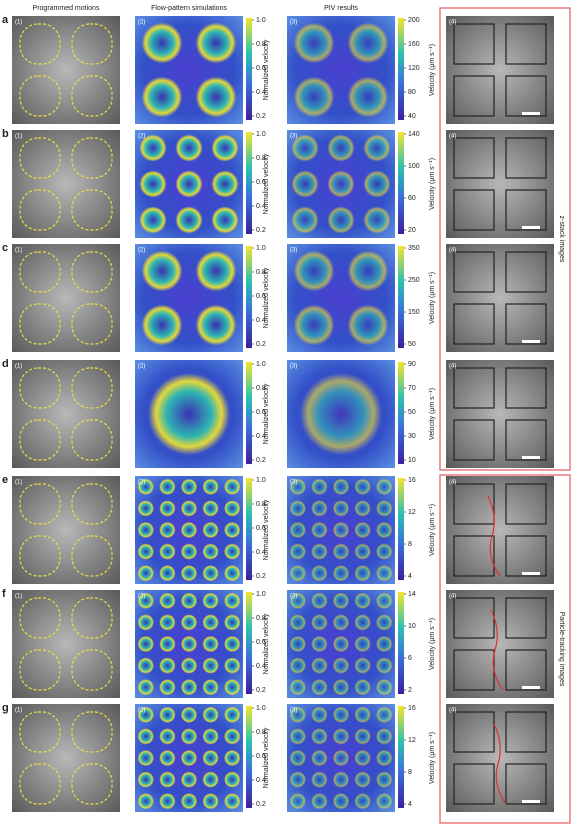  What do you see at coordinates (412, 708) in the screenshot?
I see `colorbar-tick-label: 16` at bounding box center [412, 708].